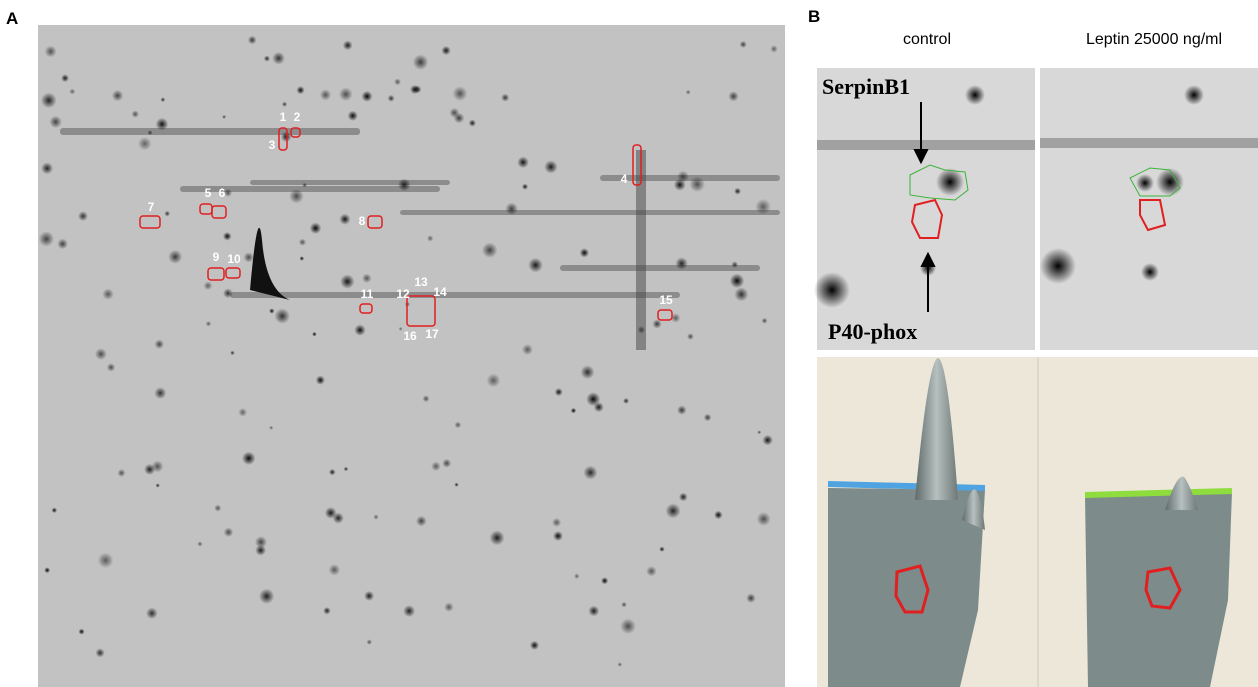  I want to click on spot-label: 1, so click(283, 117).